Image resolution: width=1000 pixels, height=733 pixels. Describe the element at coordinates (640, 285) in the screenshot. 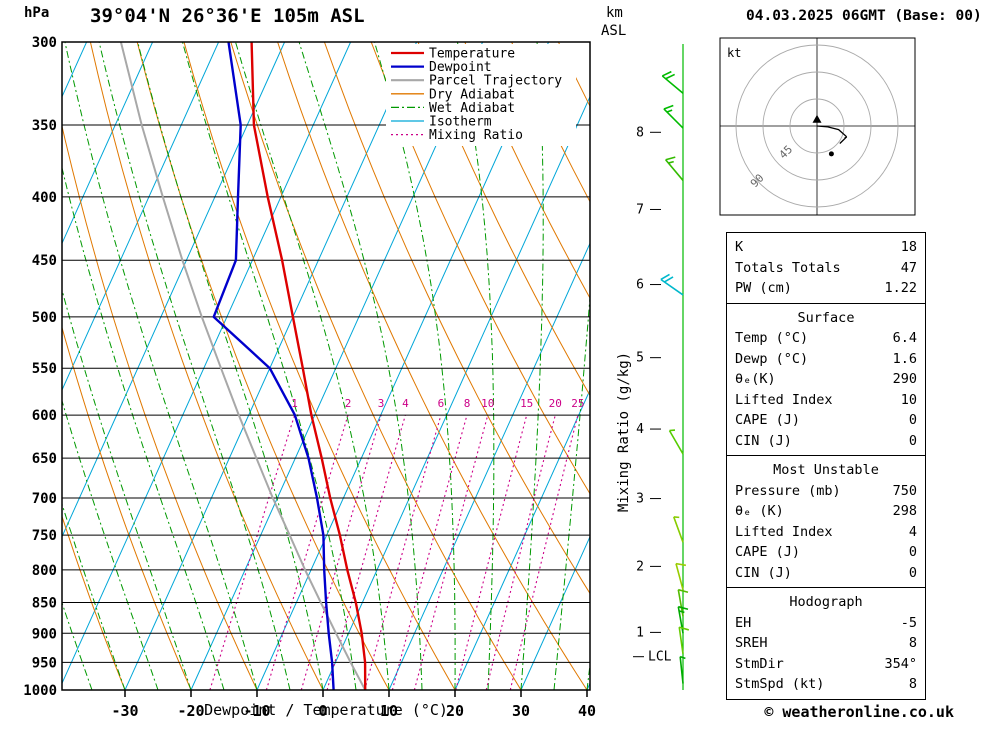

I see `km-tick-label: 6` at that location.